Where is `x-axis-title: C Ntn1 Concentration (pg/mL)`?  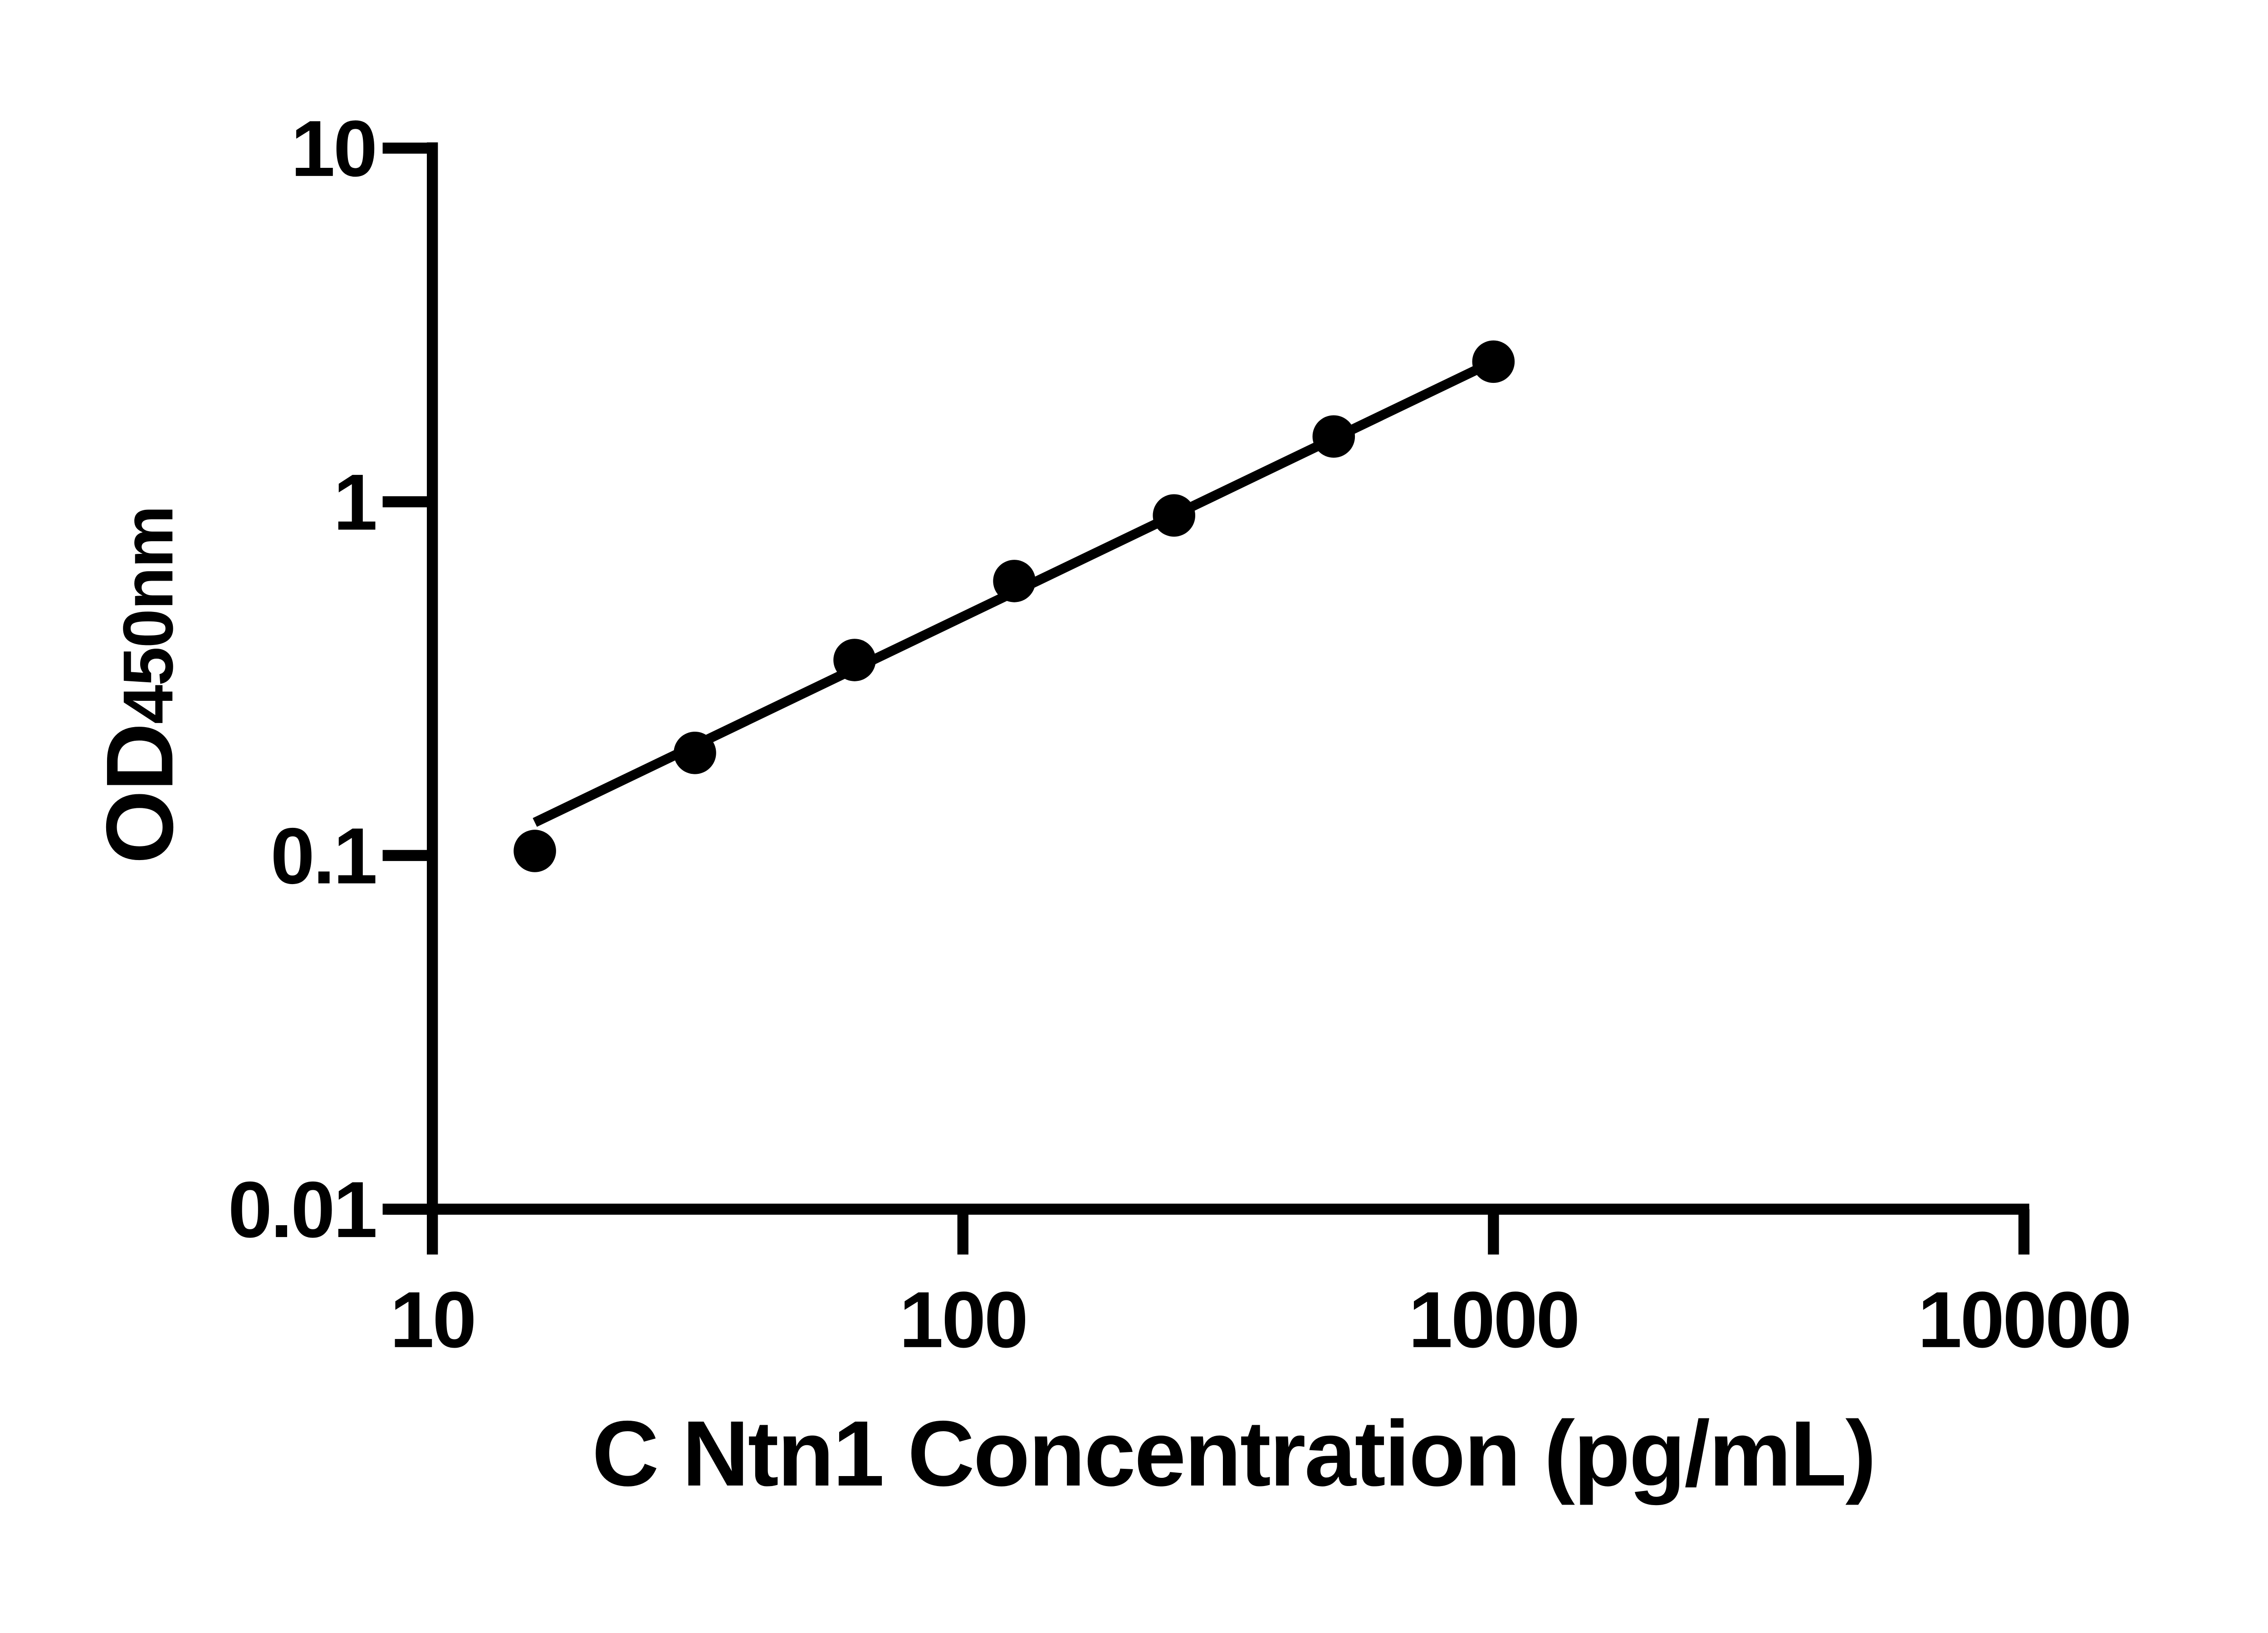
x-axis-title: C Ntn1 Concentration (pg/mL) is located at coordinates (1233, 1454).